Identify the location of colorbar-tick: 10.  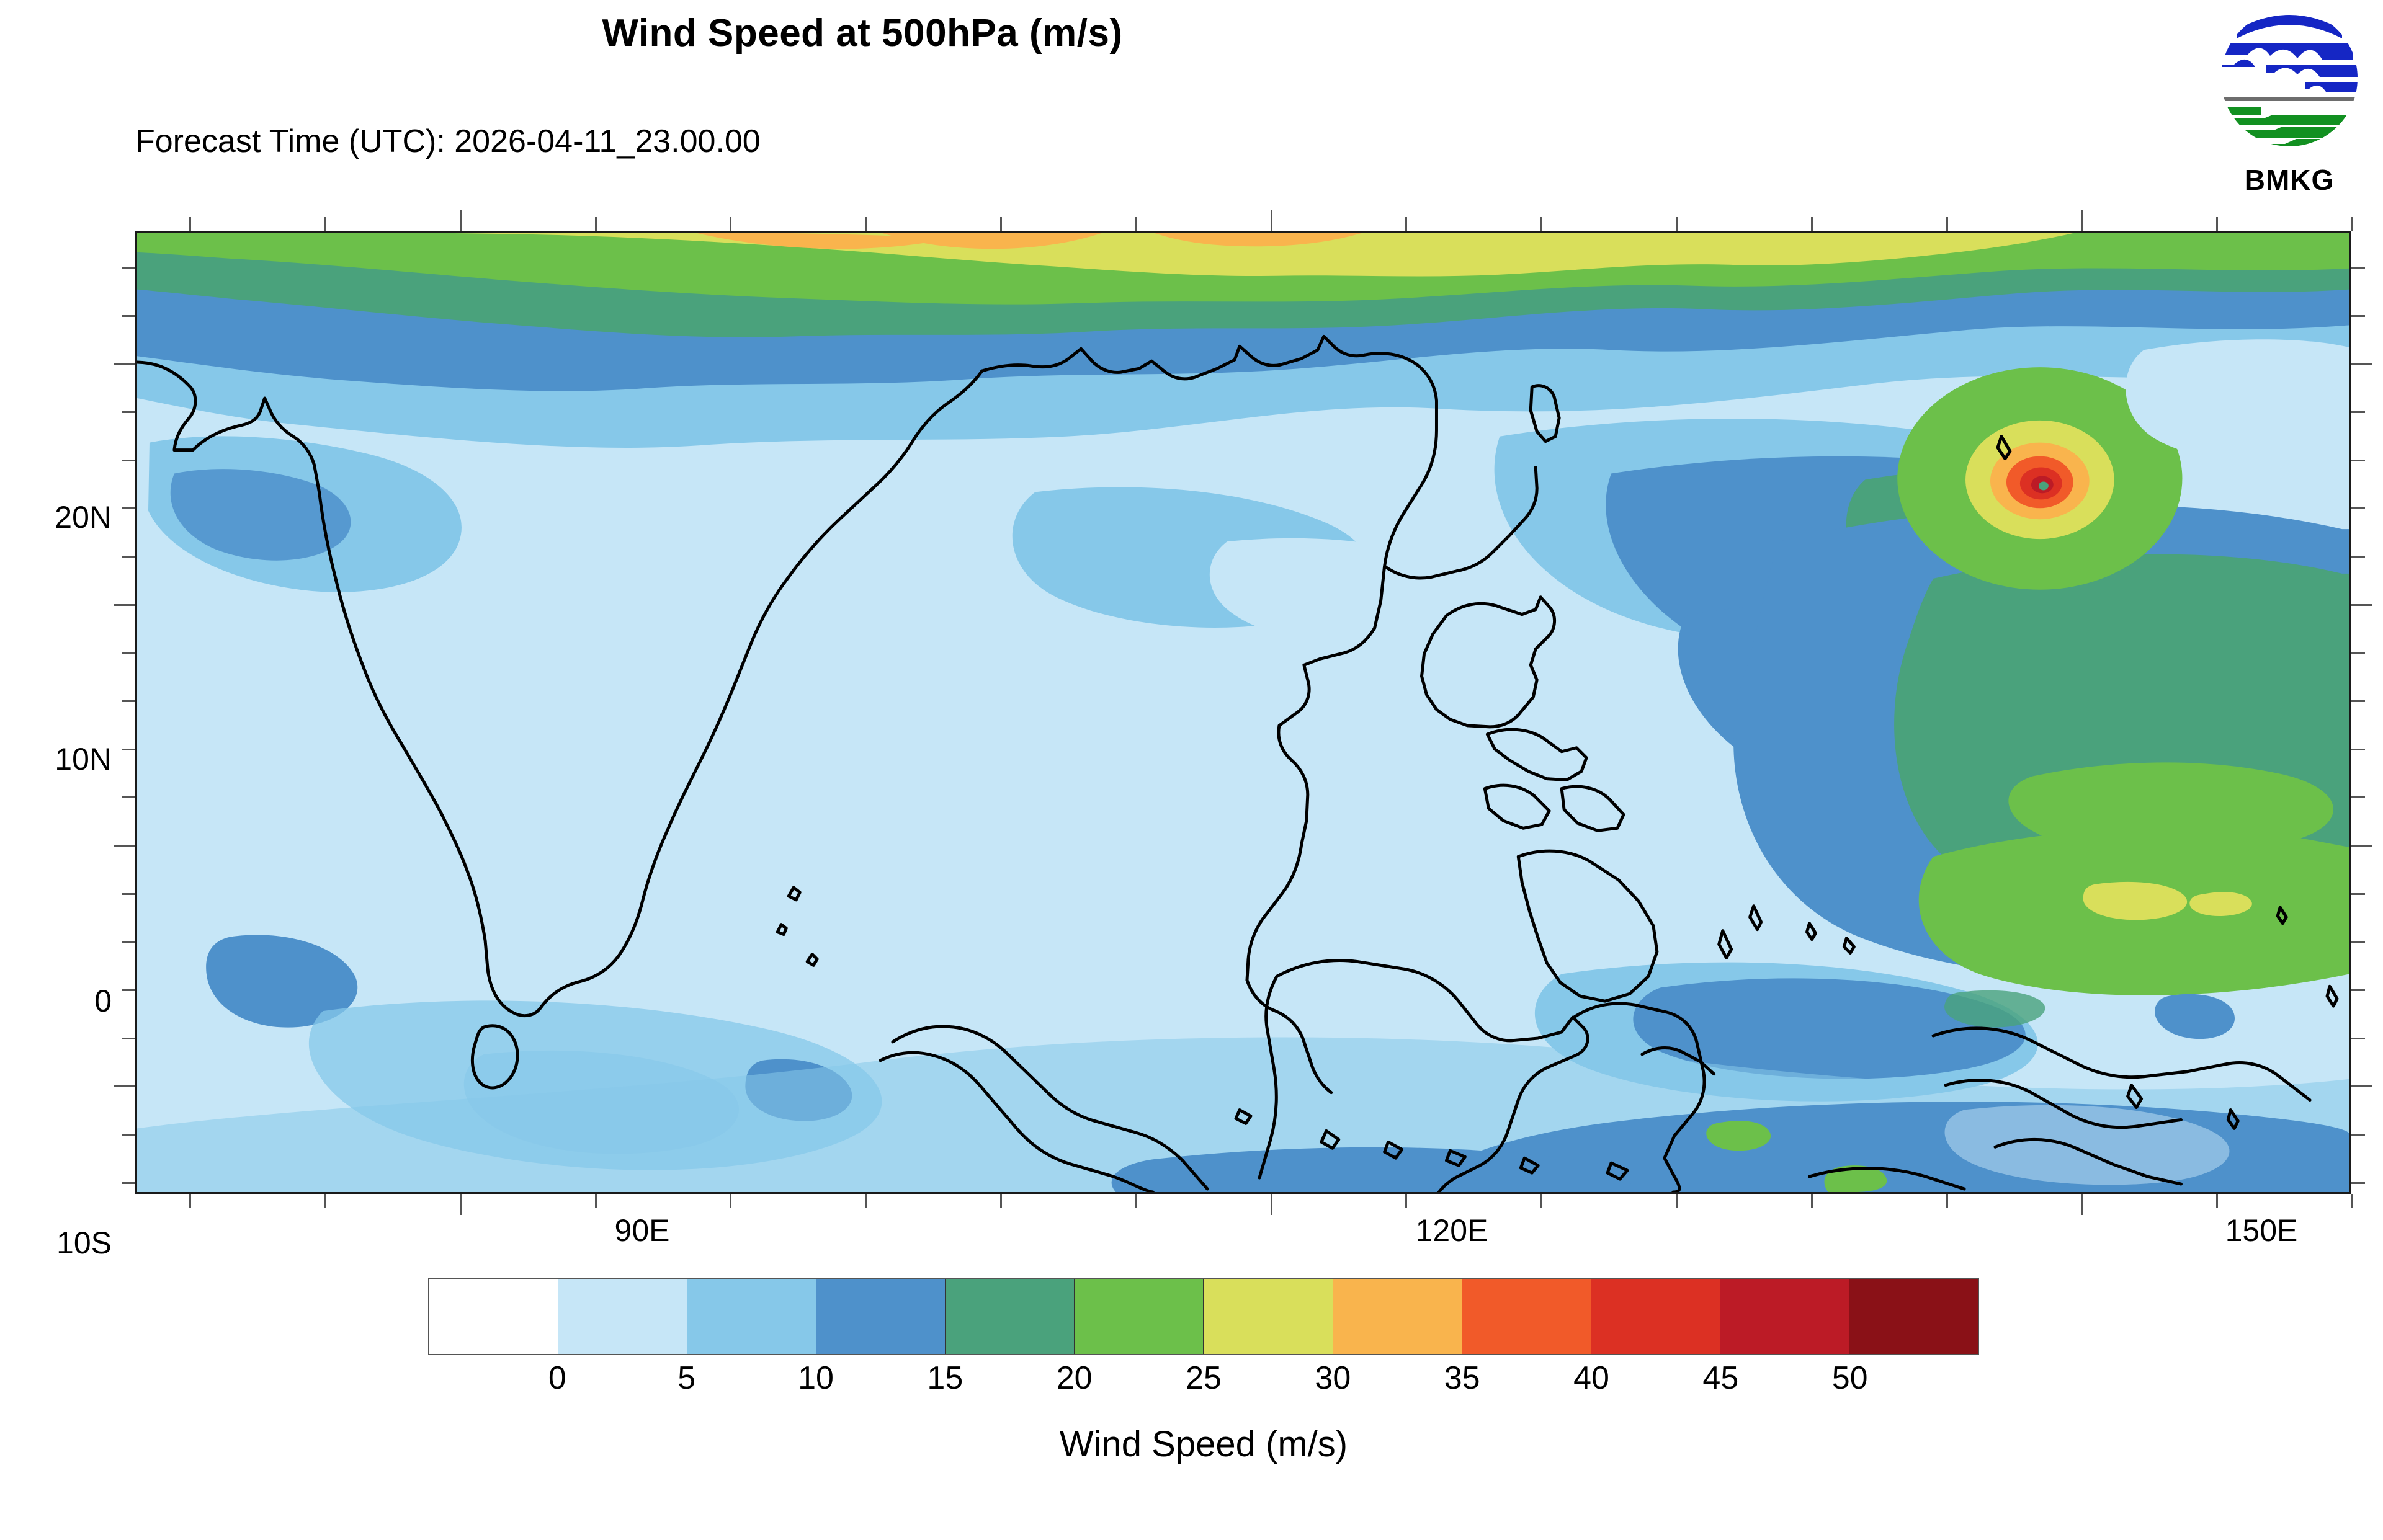
(816, 1378).